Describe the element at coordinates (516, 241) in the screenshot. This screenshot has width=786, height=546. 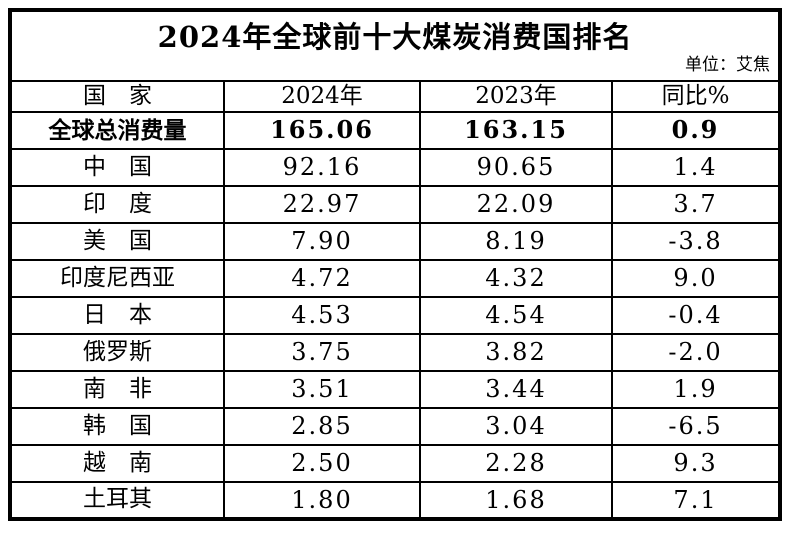
I see `value-2023-cell: 8.19` at that location.